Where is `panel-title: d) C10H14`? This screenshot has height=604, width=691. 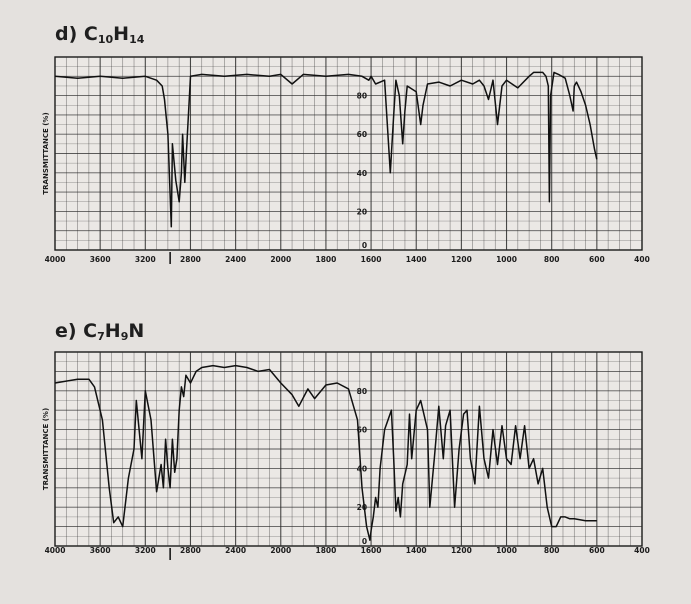
panel-title: d) C10H14 is located at coordinates (100, 34).